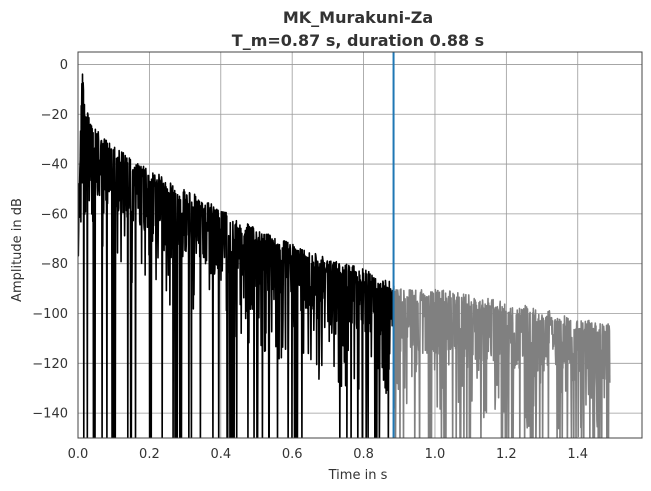 The height and width of the screenshot is (491, 651). What do you see at coordinates (54, 264) in the screenshot?
I see `y-tick-label: −80` at bounding box center [54, 264].